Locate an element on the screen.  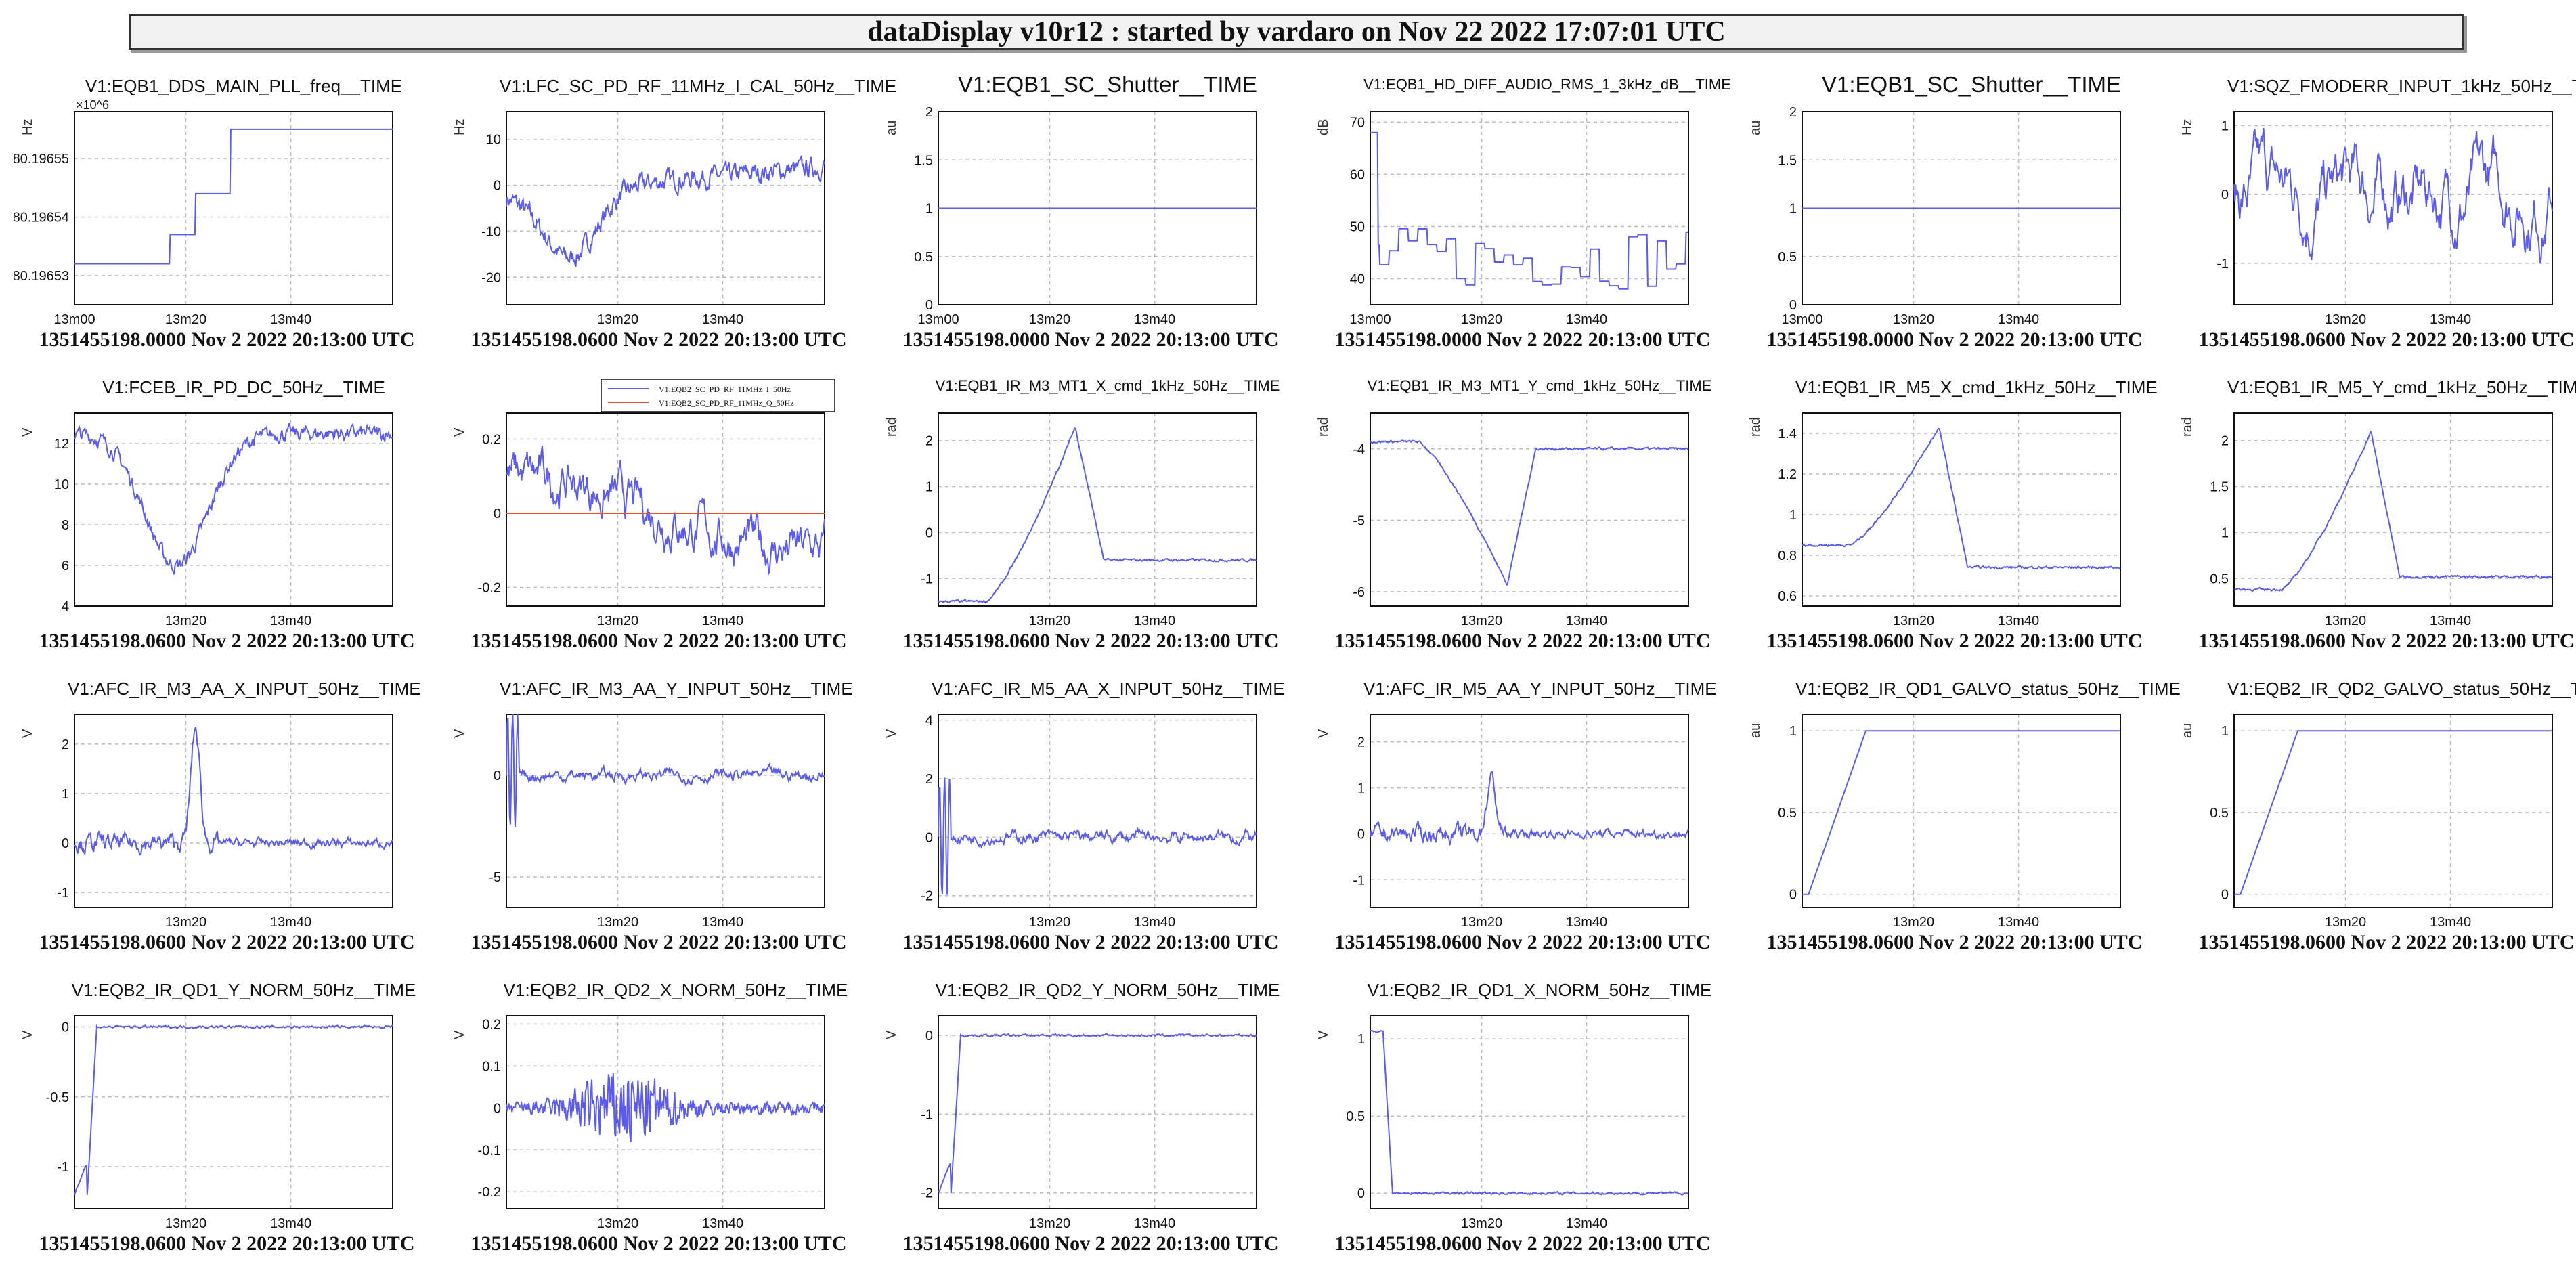
y-tick-label: -4 is located at coordinates (1359, 449).